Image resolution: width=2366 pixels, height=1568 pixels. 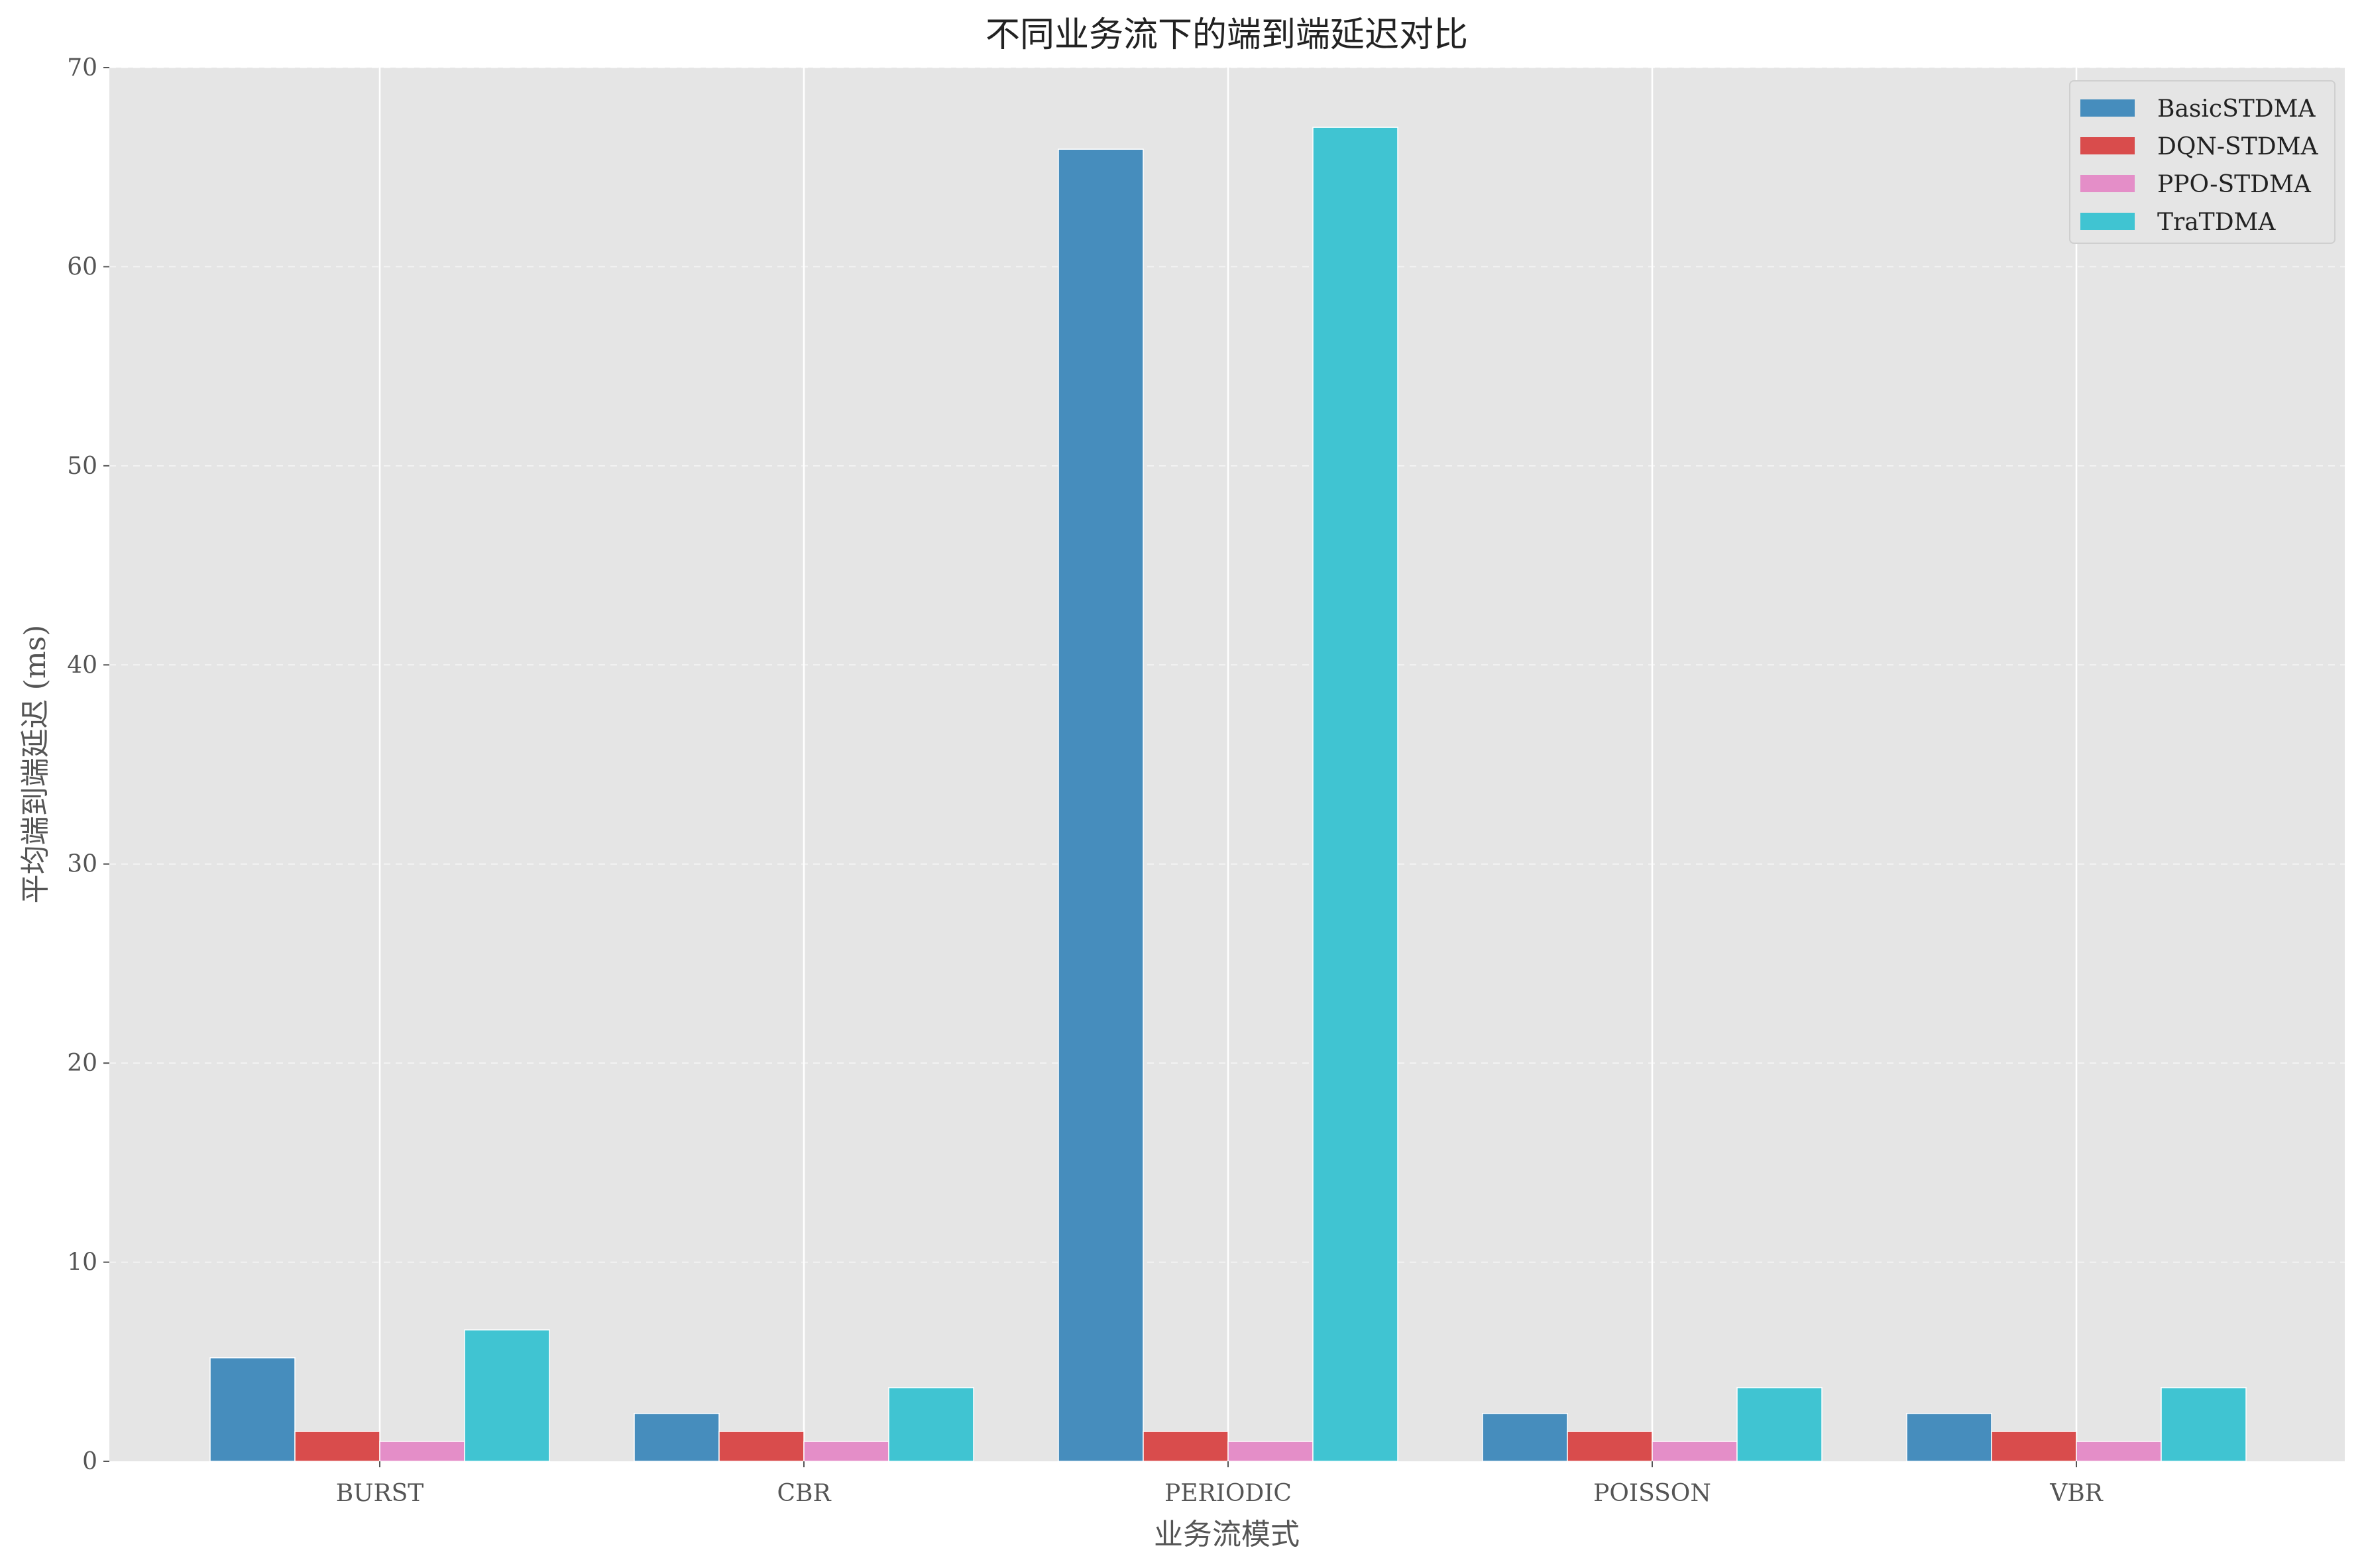 What do you see at coordinates (35, 765) in the screenshot?
I see `y-axis-label: 平均端到端延迟 (ms)` at bounding box center [35, 765].